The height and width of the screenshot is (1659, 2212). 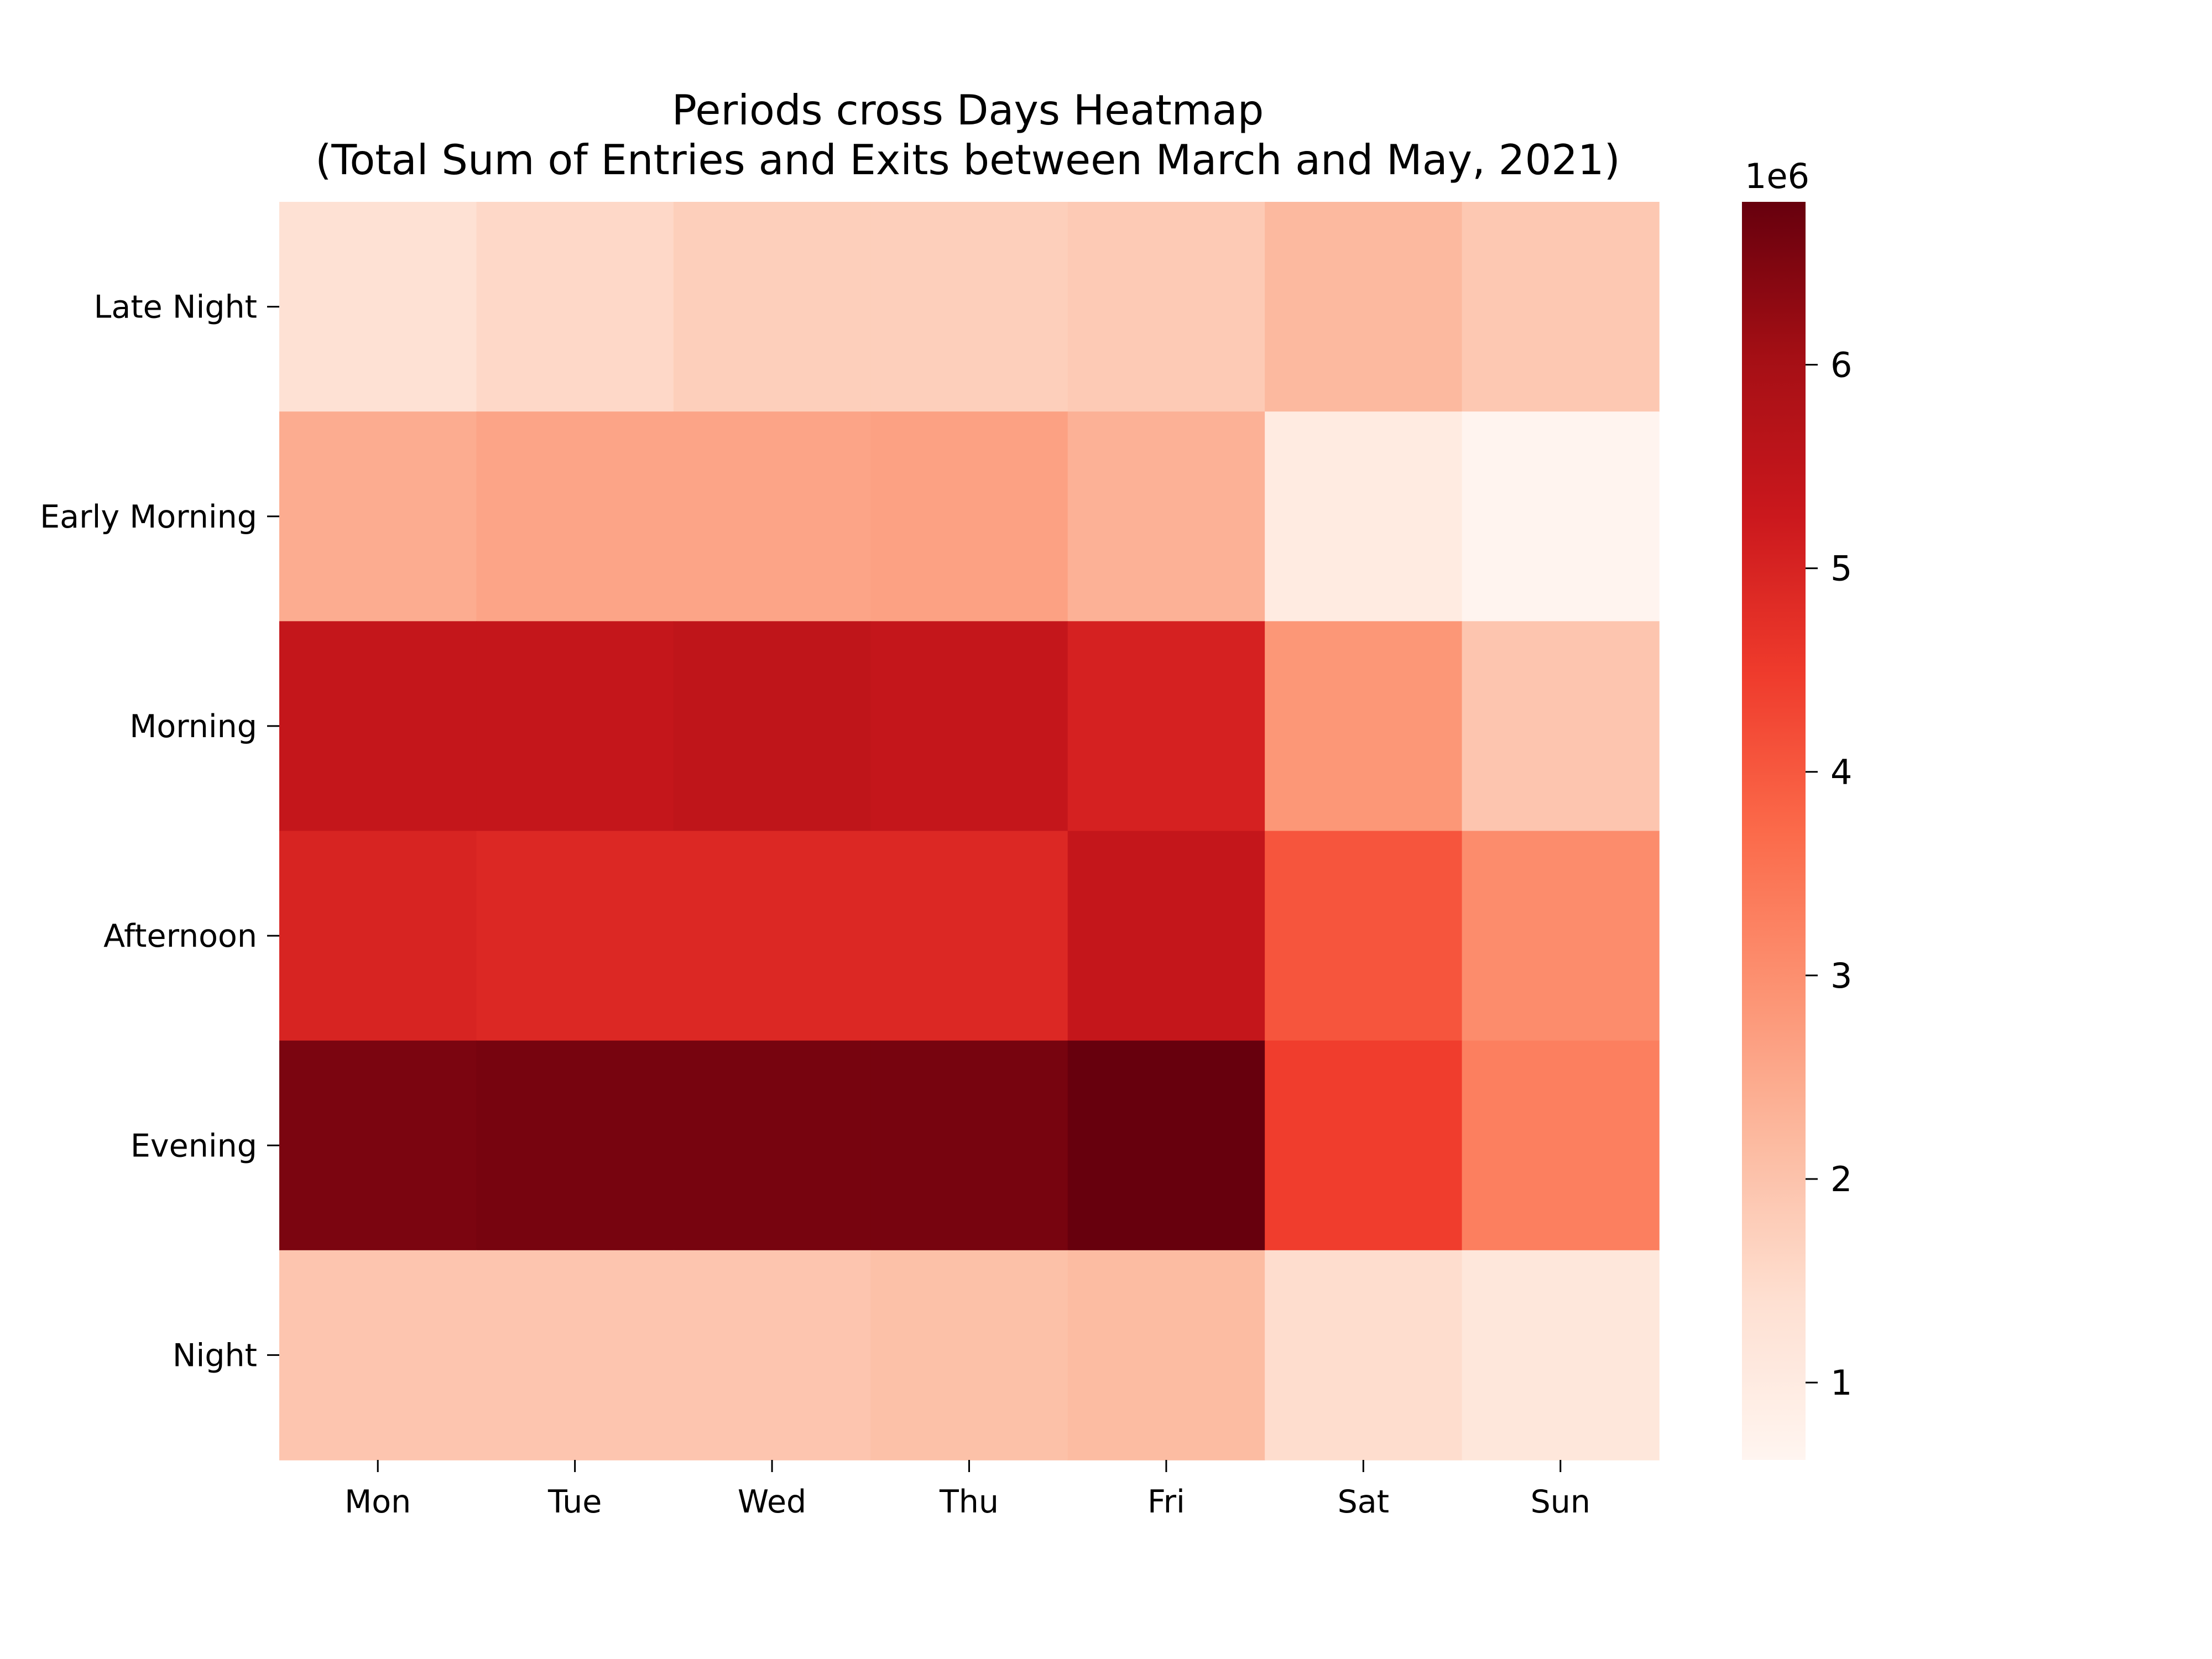 I want to click on heatmap-cell-early-morning-sat, so click(x=1364, y=516).